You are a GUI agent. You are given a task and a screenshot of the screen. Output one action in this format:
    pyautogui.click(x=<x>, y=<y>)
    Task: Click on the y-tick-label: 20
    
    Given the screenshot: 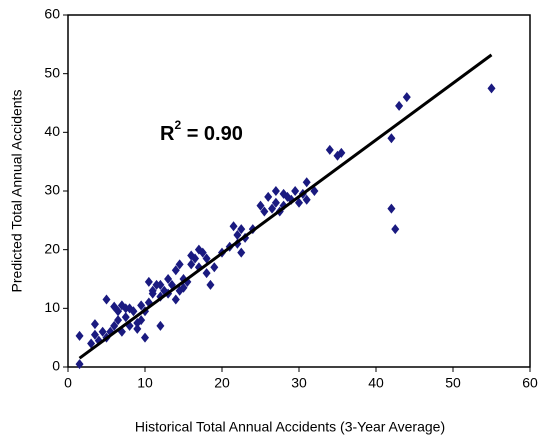 What is the action you would take?
    pyautogui.click(x=52, y=248)
    